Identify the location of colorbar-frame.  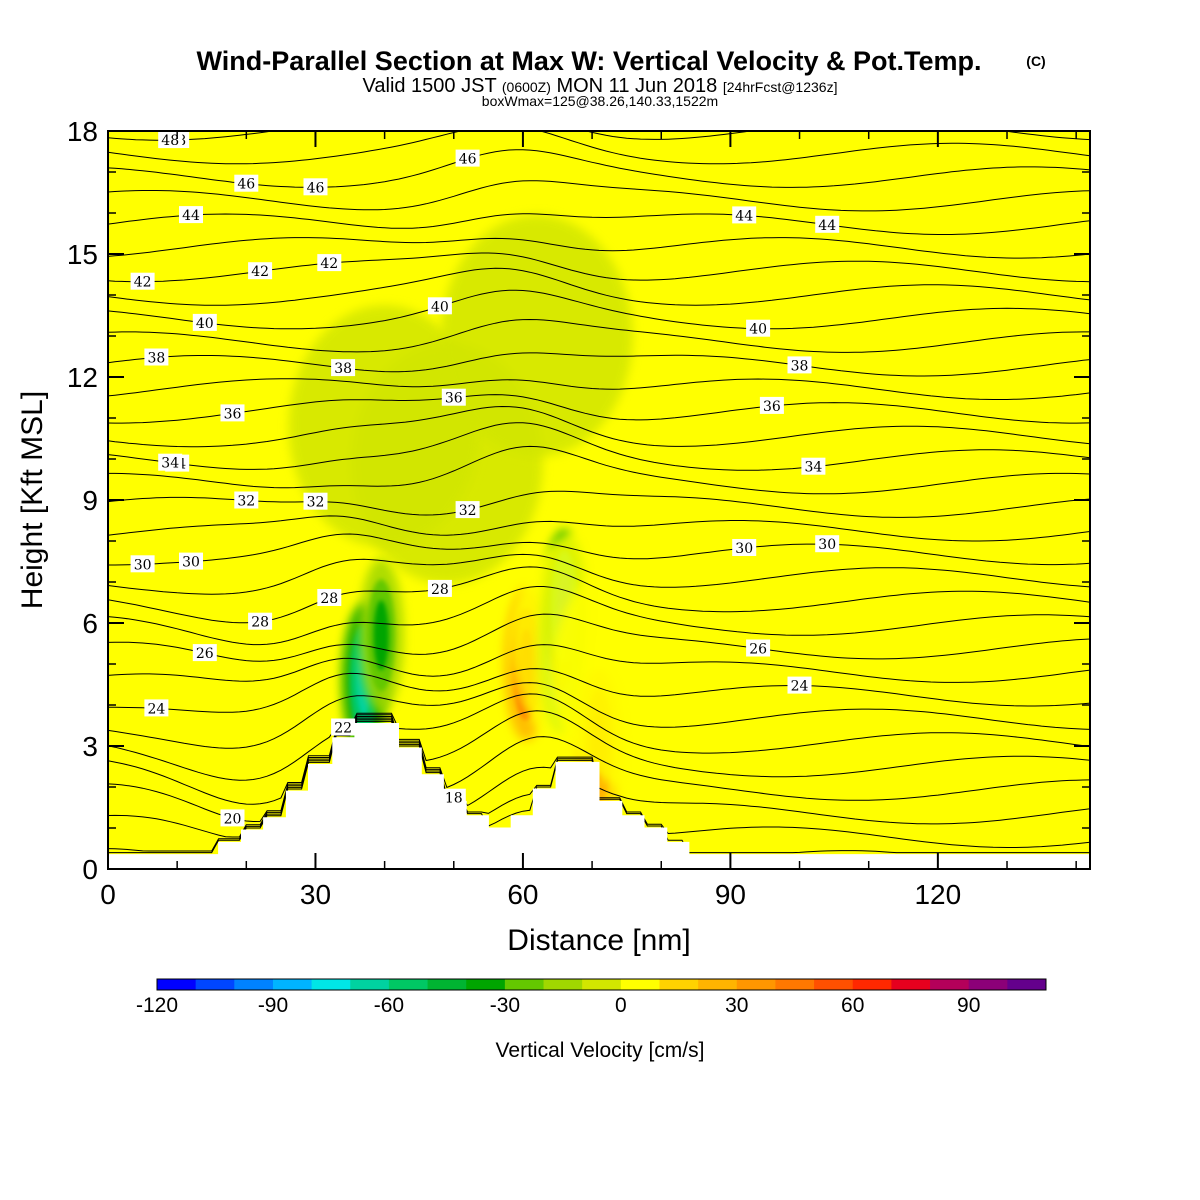
(601, 984).